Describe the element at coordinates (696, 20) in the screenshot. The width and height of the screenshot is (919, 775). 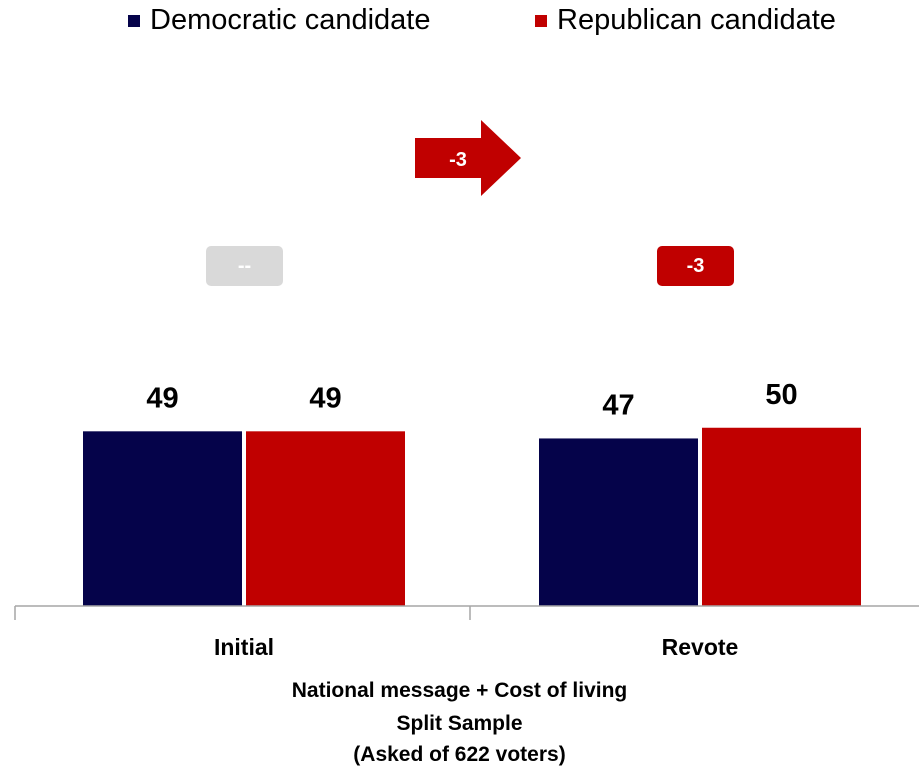
I see `legend-label-republican: Republican candidate` at that location.